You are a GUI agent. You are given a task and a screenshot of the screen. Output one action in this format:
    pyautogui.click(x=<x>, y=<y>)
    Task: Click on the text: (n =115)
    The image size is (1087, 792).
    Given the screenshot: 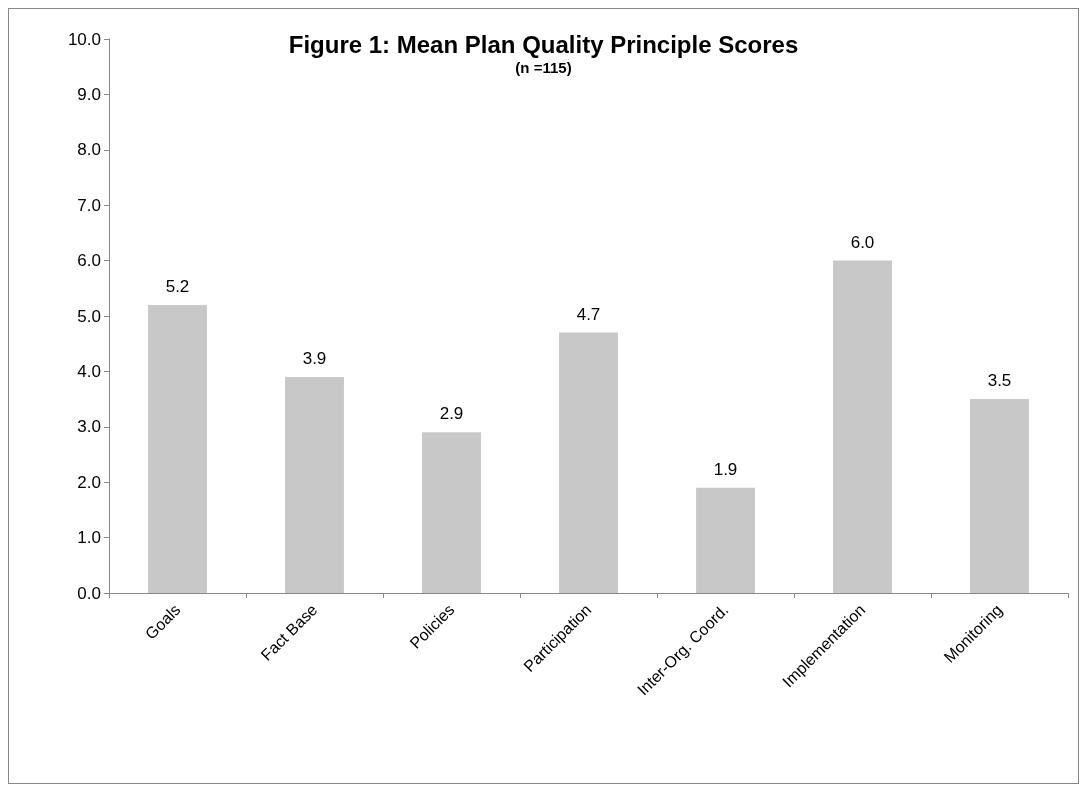 What is the action you would take?
    pyautogui.click(x=543, y=67)
    